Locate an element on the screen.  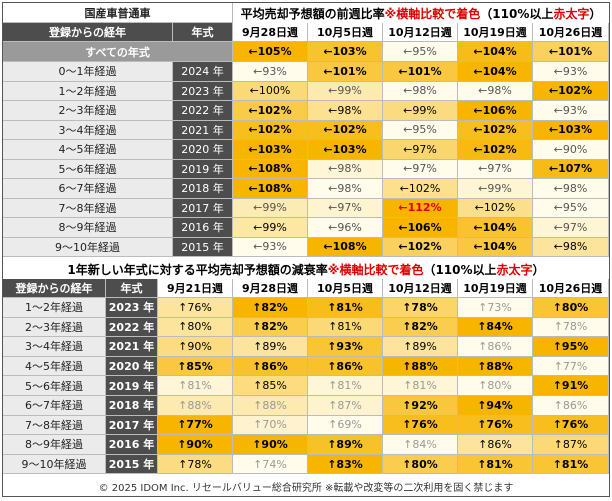
value-cell: ←108% is located at coordinates (345, 247).